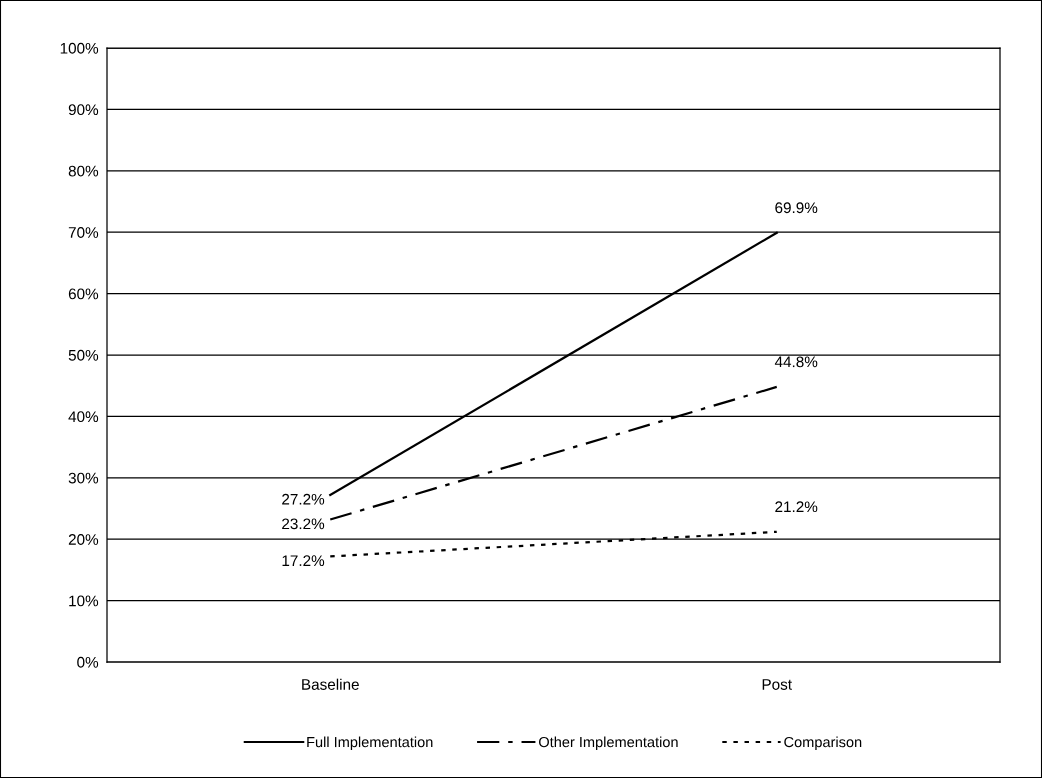 The width and height of the screenshot is (1042, 778). I want to click on data-label: 17.2%, so click(303, 560).